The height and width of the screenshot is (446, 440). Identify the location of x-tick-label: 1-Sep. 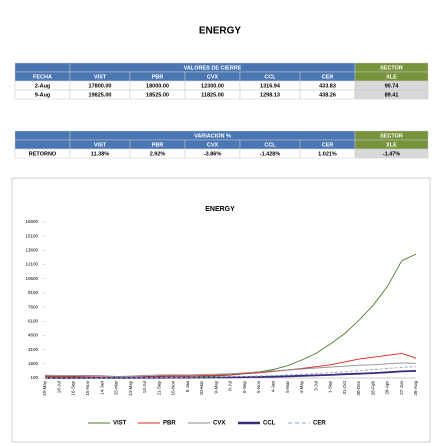
(330, 387).